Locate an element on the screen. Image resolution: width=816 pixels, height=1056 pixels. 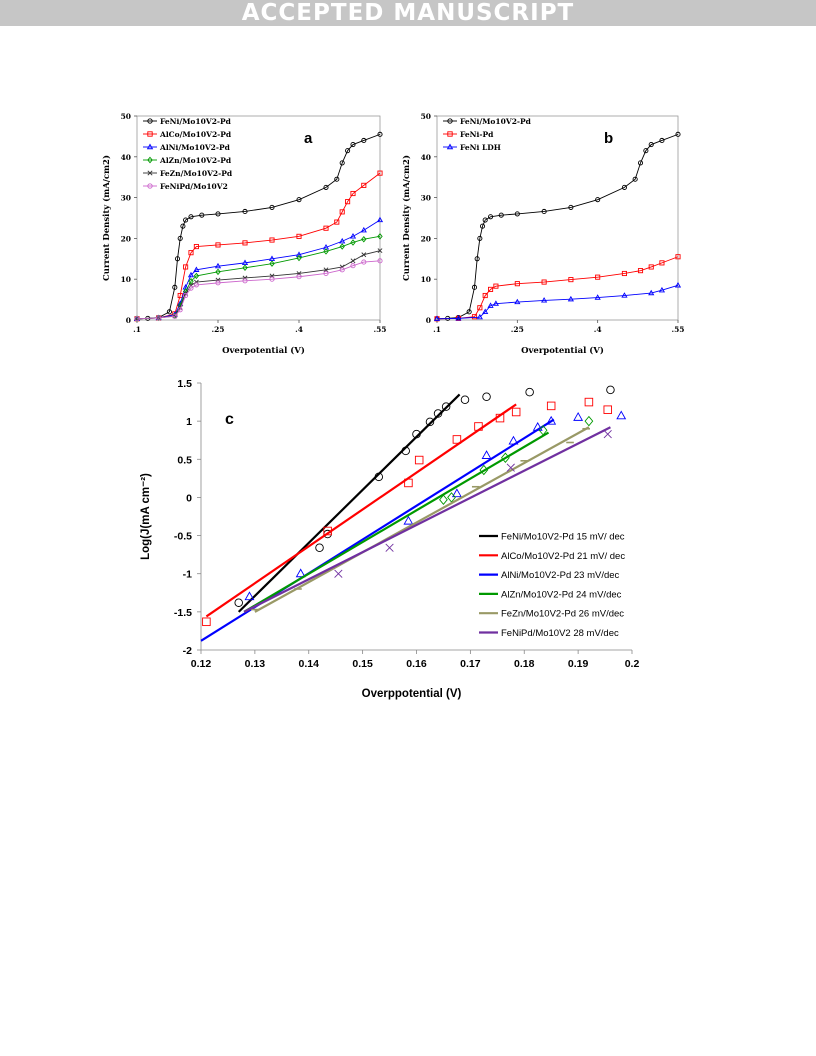
legend-entry-c-5: FeNiPd/Mo10V2 28 mV/dec is located at coordinates (549, 633).